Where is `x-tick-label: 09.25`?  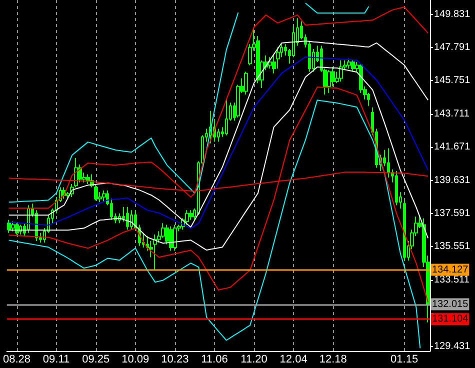
x-tick-label: 09.25 is located at coordinates (96, 360).